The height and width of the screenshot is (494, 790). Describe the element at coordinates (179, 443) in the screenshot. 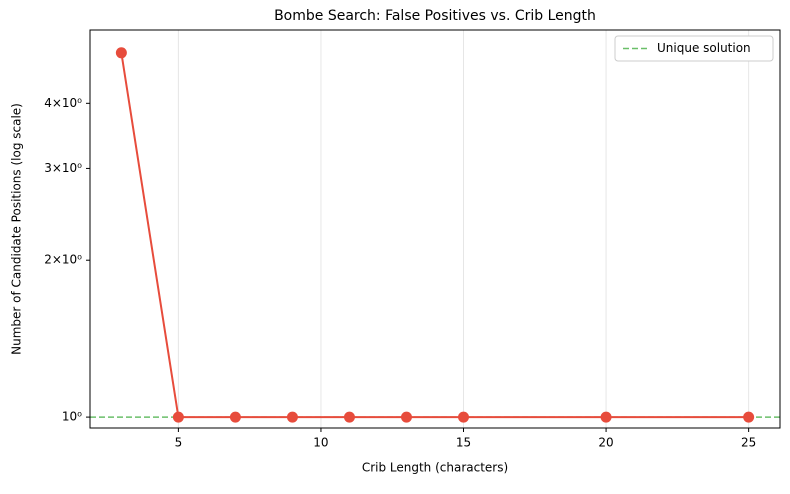

I see `x-tick-label: 5` at that location.